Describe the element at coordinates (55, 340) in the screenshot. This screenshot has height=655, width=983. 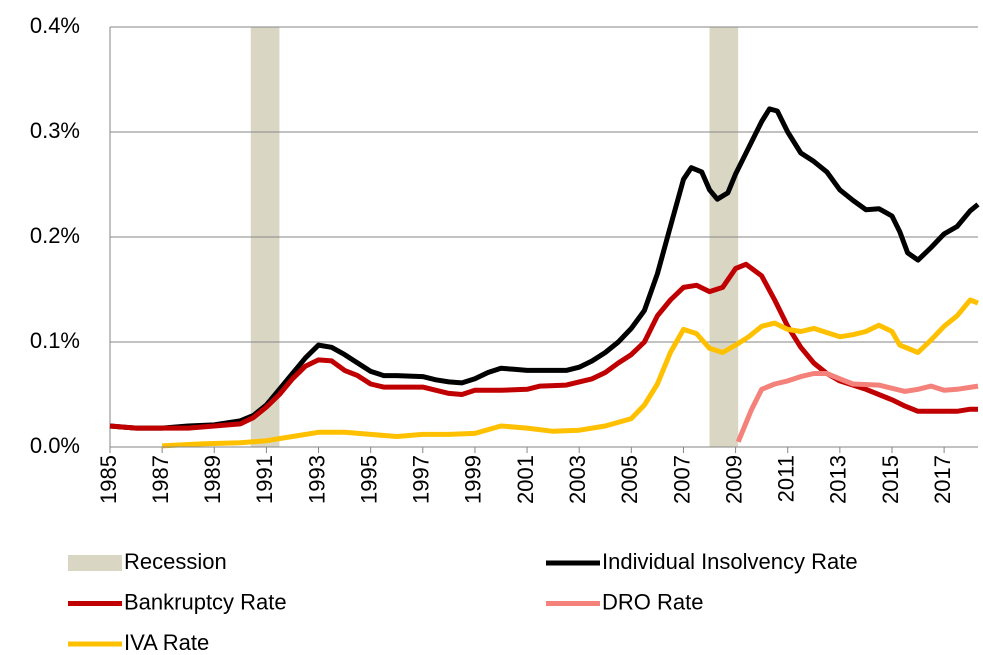
I see `y-tick-label: 0.1%` at that location.